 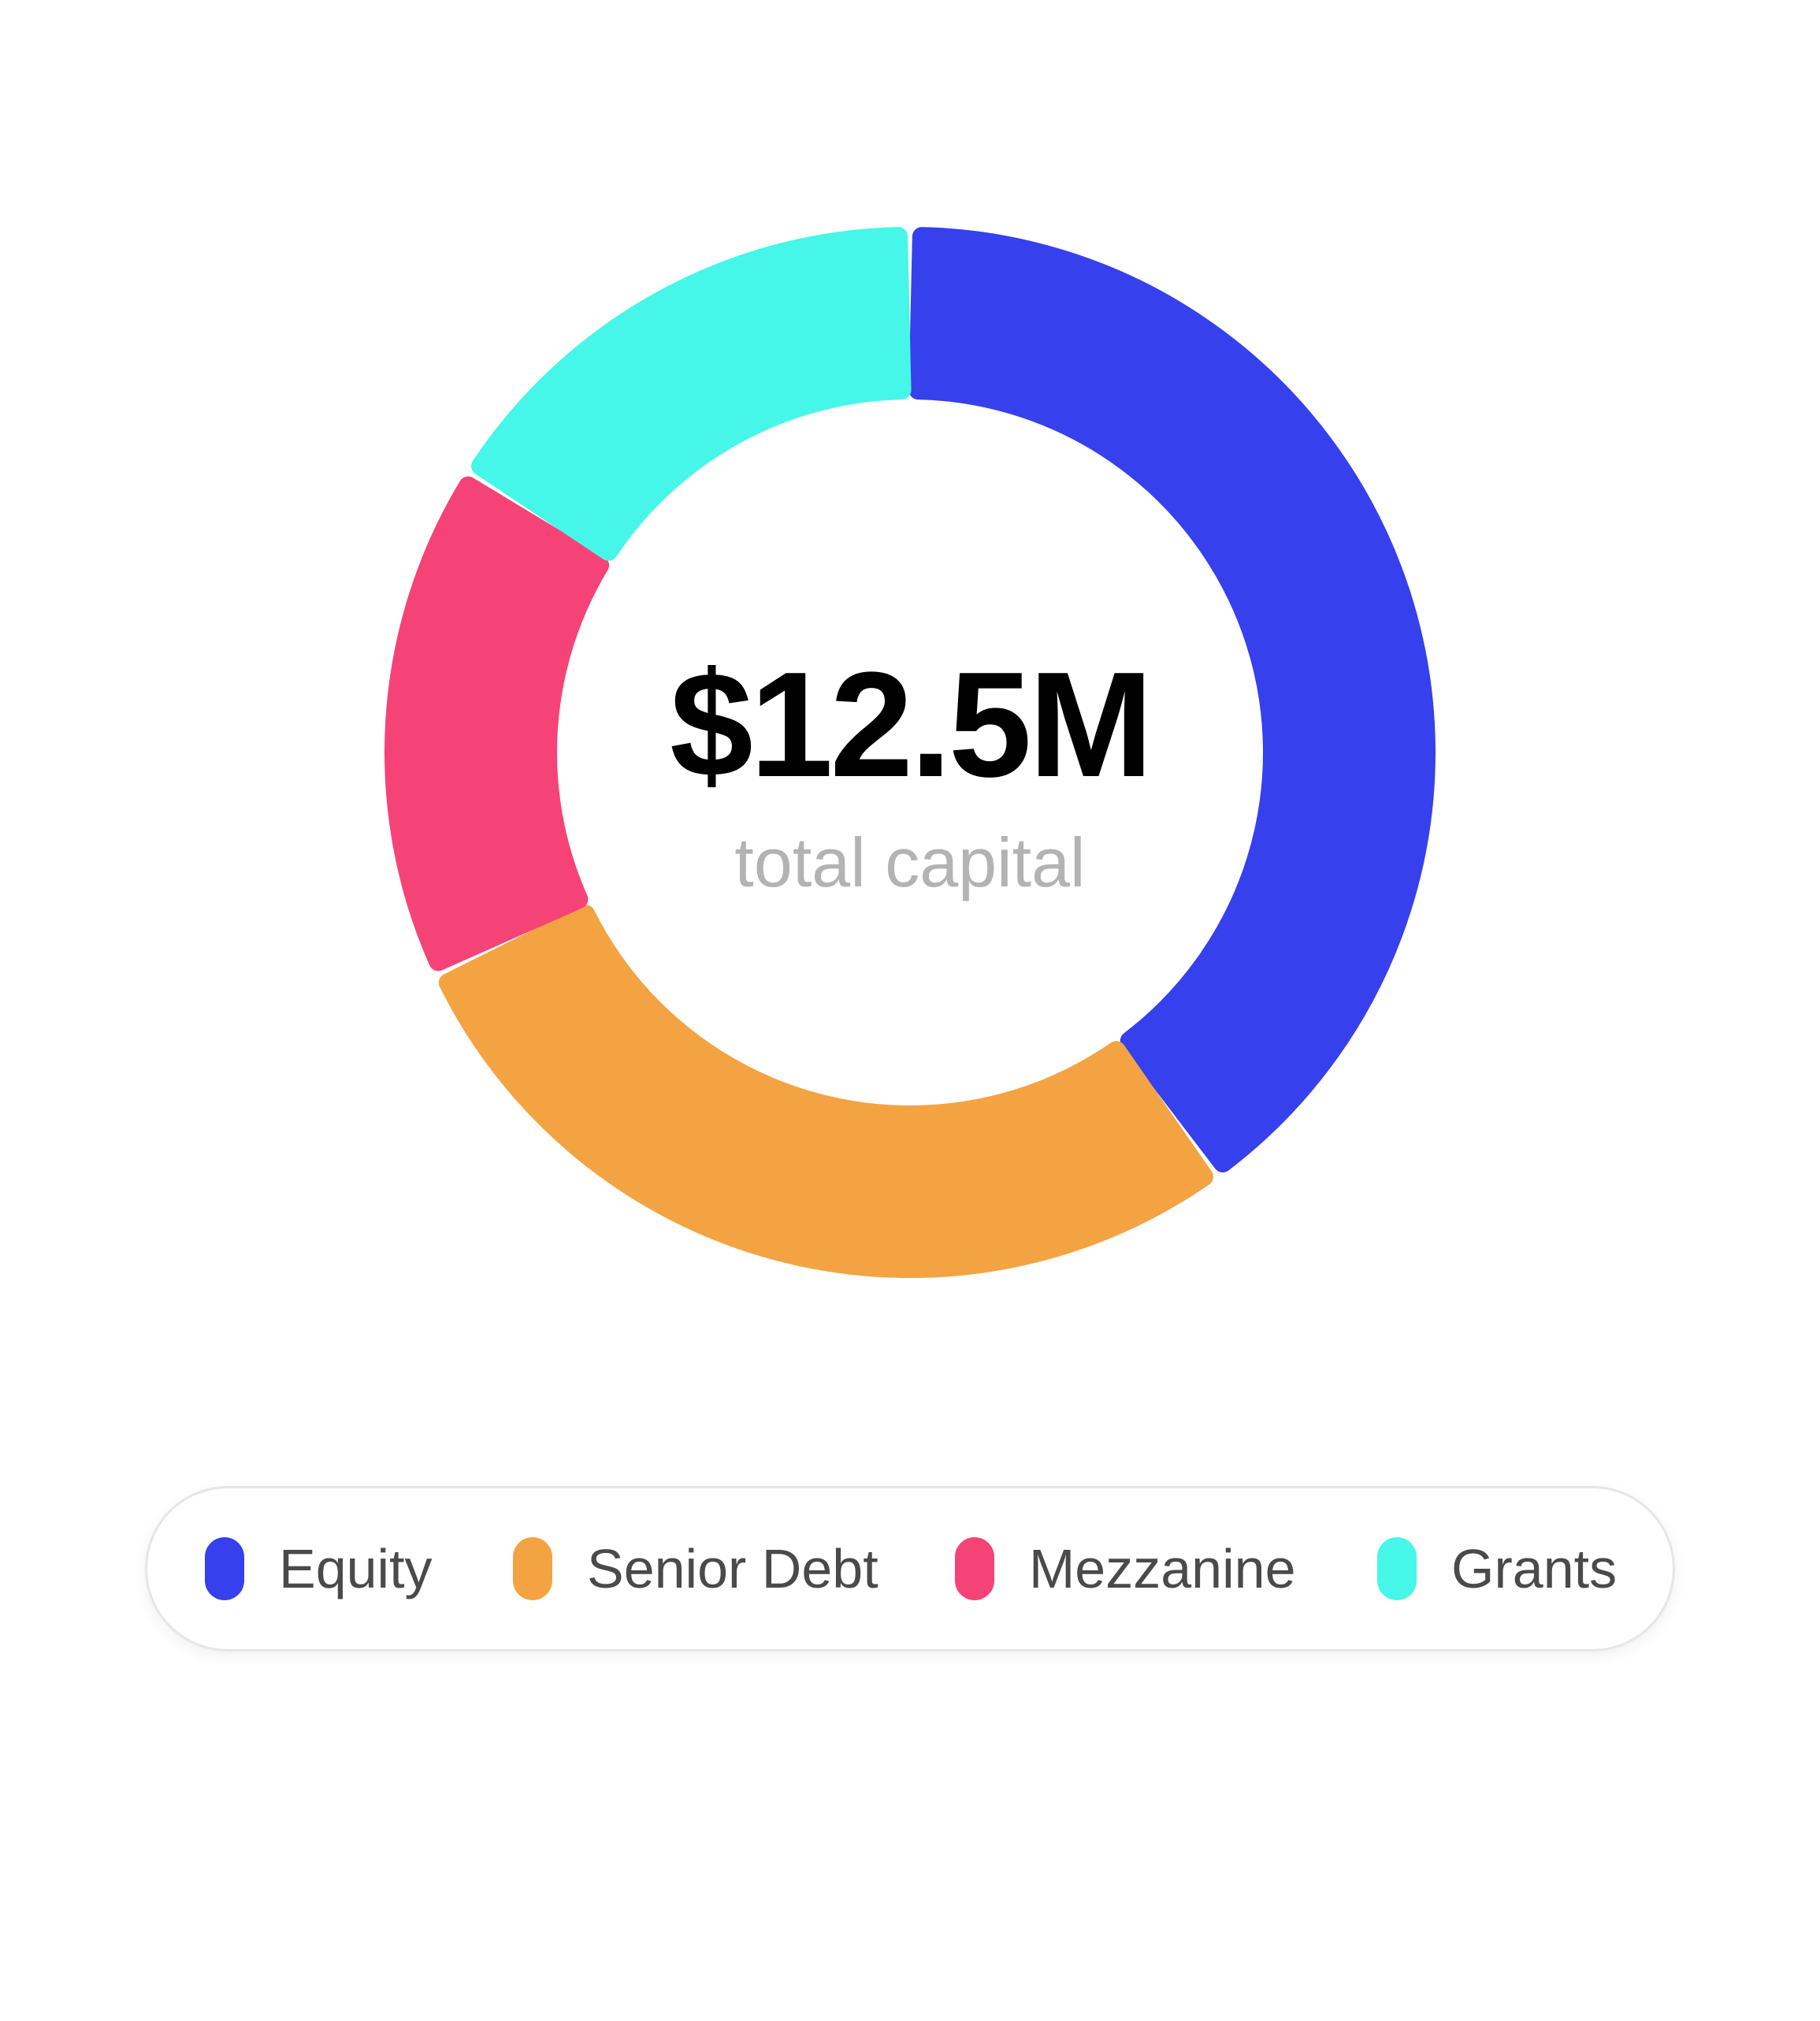 I want to click on legend-label-mezzanine: Mezzanine, so click(x=1162, y=1568).